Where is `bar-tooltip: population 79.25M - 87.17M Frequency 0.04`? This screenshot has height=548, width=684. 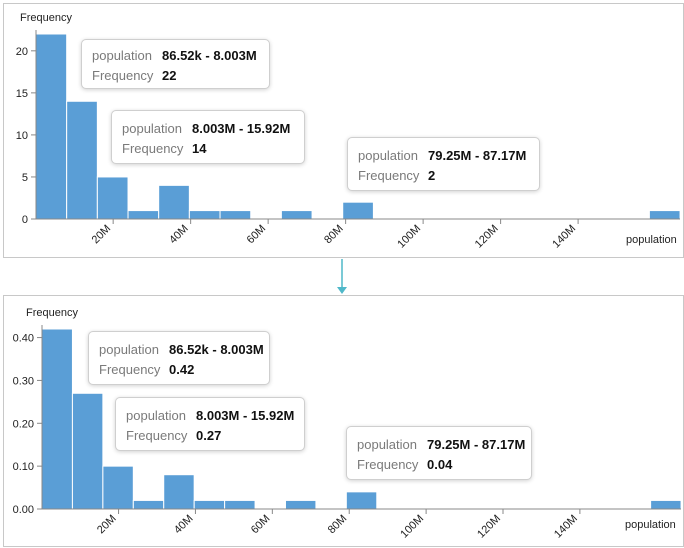 bar-tooltip: population 79.25M - 87.17M Frequency 0.04 is located at coordinates (439, 453).